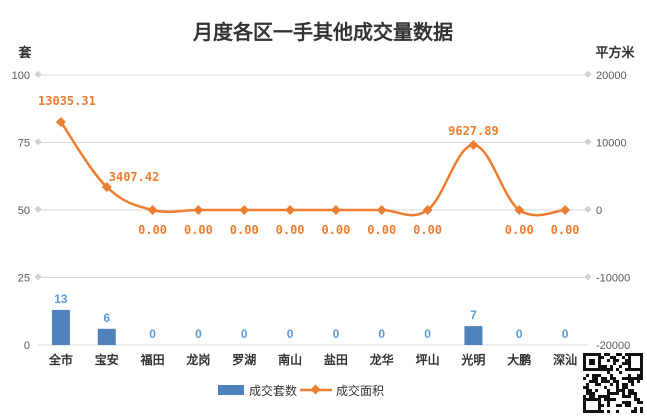 The width and height of the screenshot is (647, 418). Describe the element at coordinates (613, 279) in the screenshot. I see `right-tick-label: -10000` at that location.